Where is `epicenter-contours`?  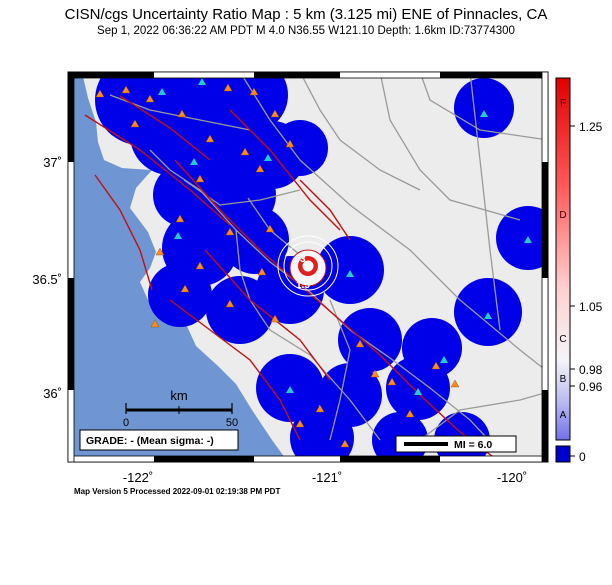
epicenter-contours is located at coordinates (308, 266).